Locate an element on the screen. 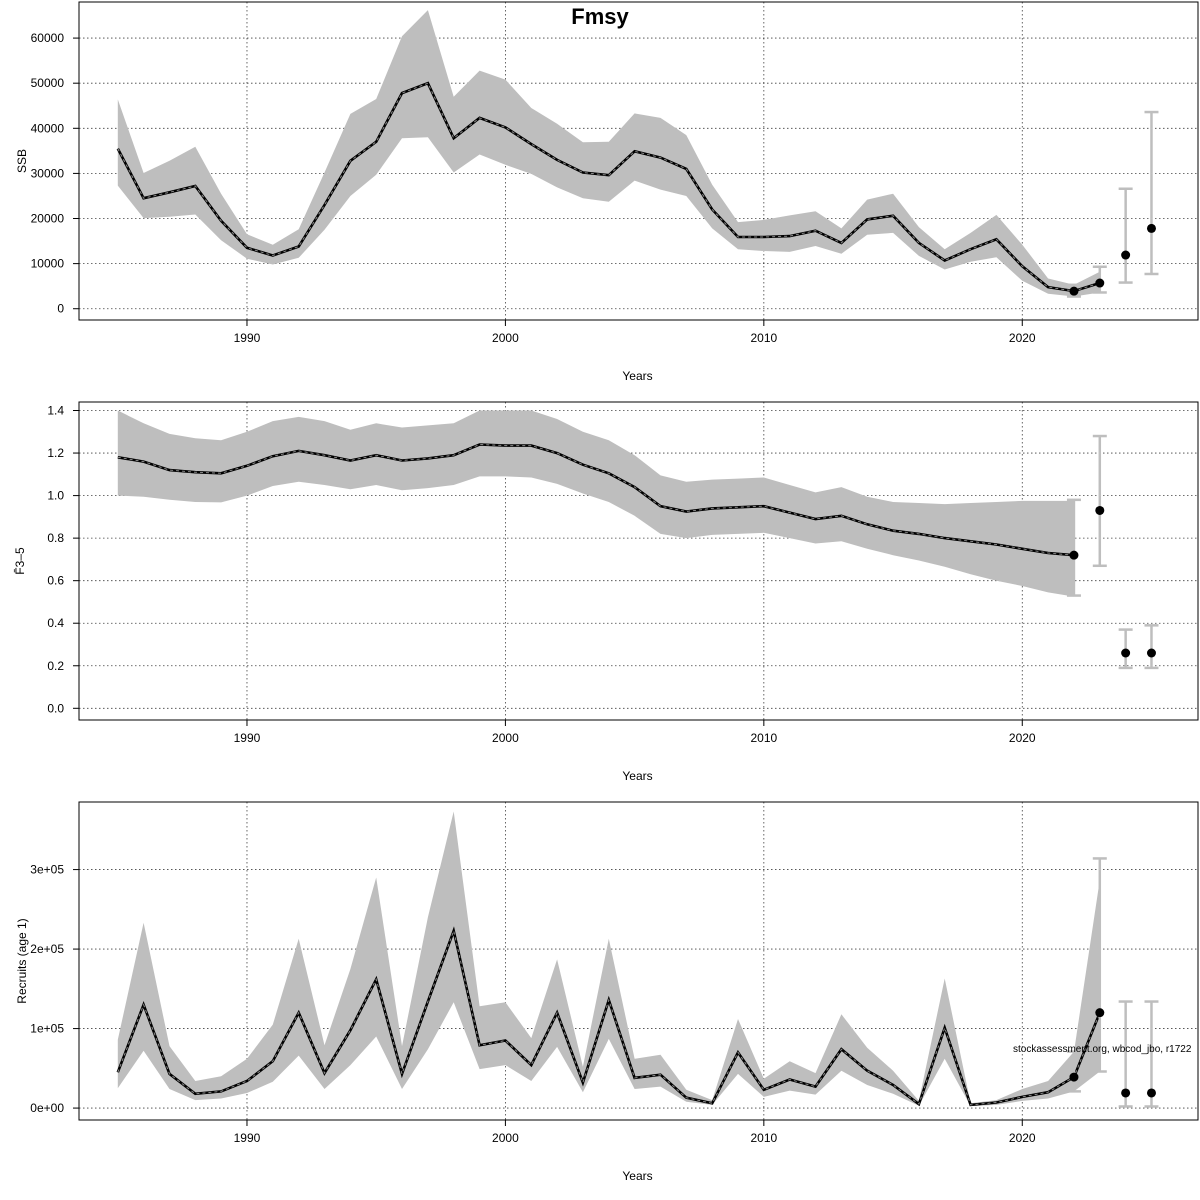 The image size is (1200, 1200). y-tick-label: 0 is located at coordinates (60, 309).